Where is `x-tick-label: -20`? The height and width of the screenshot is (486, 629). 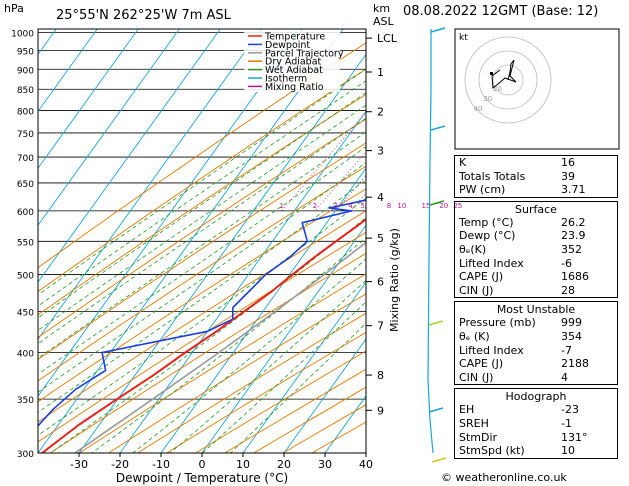 x-tick-label: -20 is located at coordinates (120, 464).